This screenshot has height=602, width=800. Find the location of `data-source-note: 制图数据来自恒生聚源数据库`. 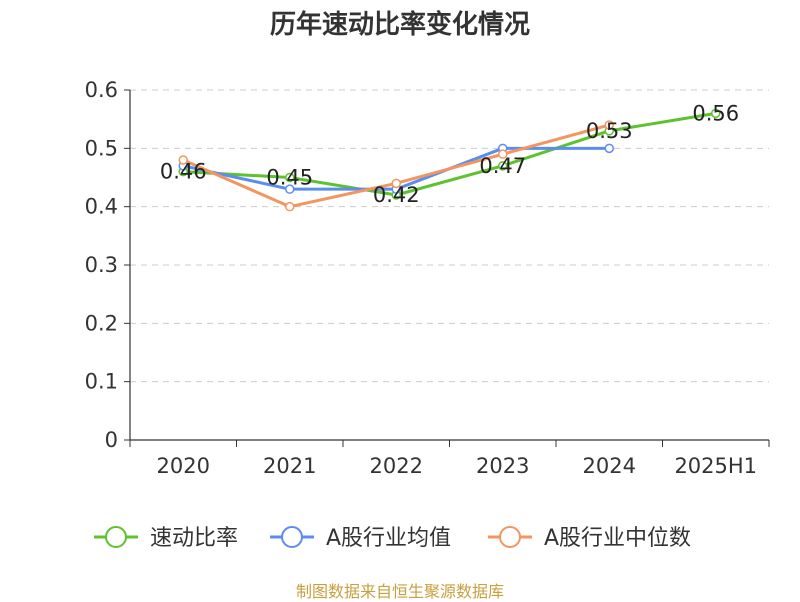

data-source-note: 制图数据来自恒生聚源数据库 is located at coordinates (399, 591).